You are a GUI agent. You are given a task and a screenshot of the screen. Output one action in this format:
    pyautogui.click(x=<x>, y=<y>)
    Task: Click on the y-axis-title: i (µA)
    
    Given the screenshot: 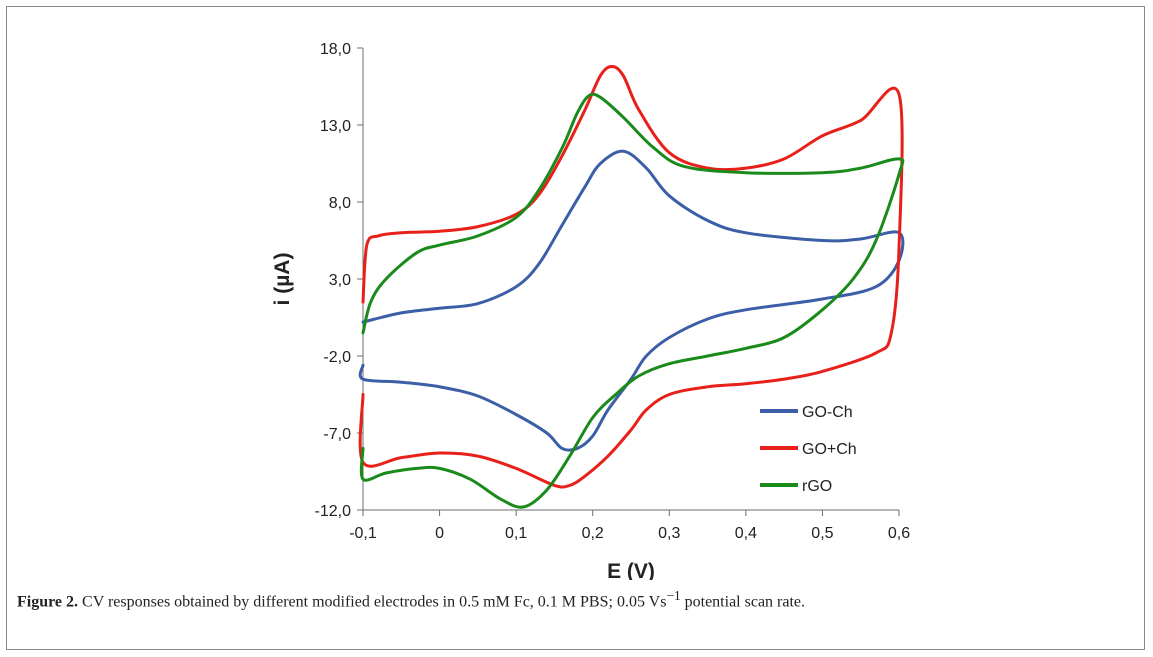 What is the action you would take?
    pyautogui.click(x=282, y=279)
    